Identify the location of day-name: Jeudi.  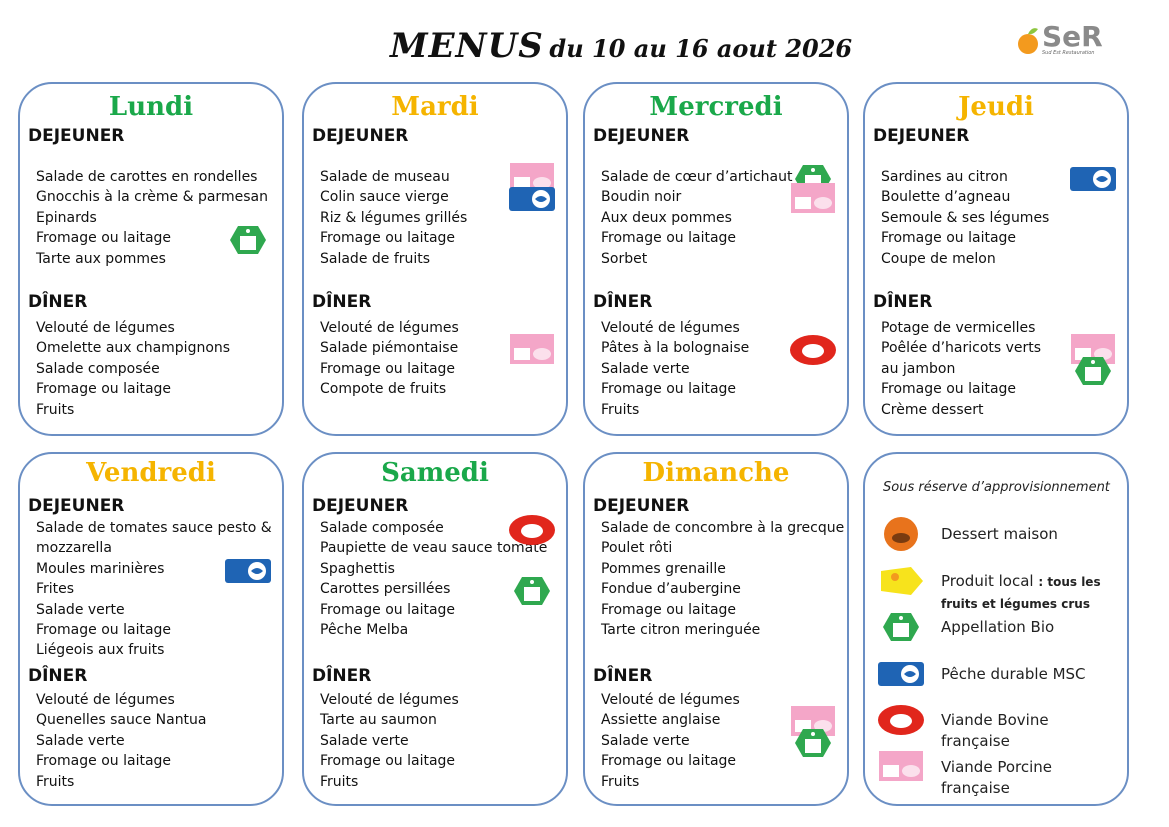
(996, 107).